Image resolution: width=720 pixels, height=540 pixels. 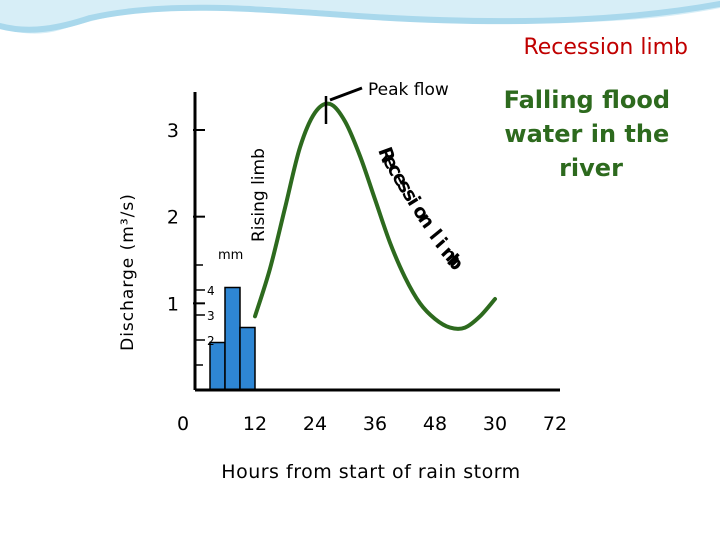 I want to click on rainfall-tick-label: 4, so click(x=211, y=291).